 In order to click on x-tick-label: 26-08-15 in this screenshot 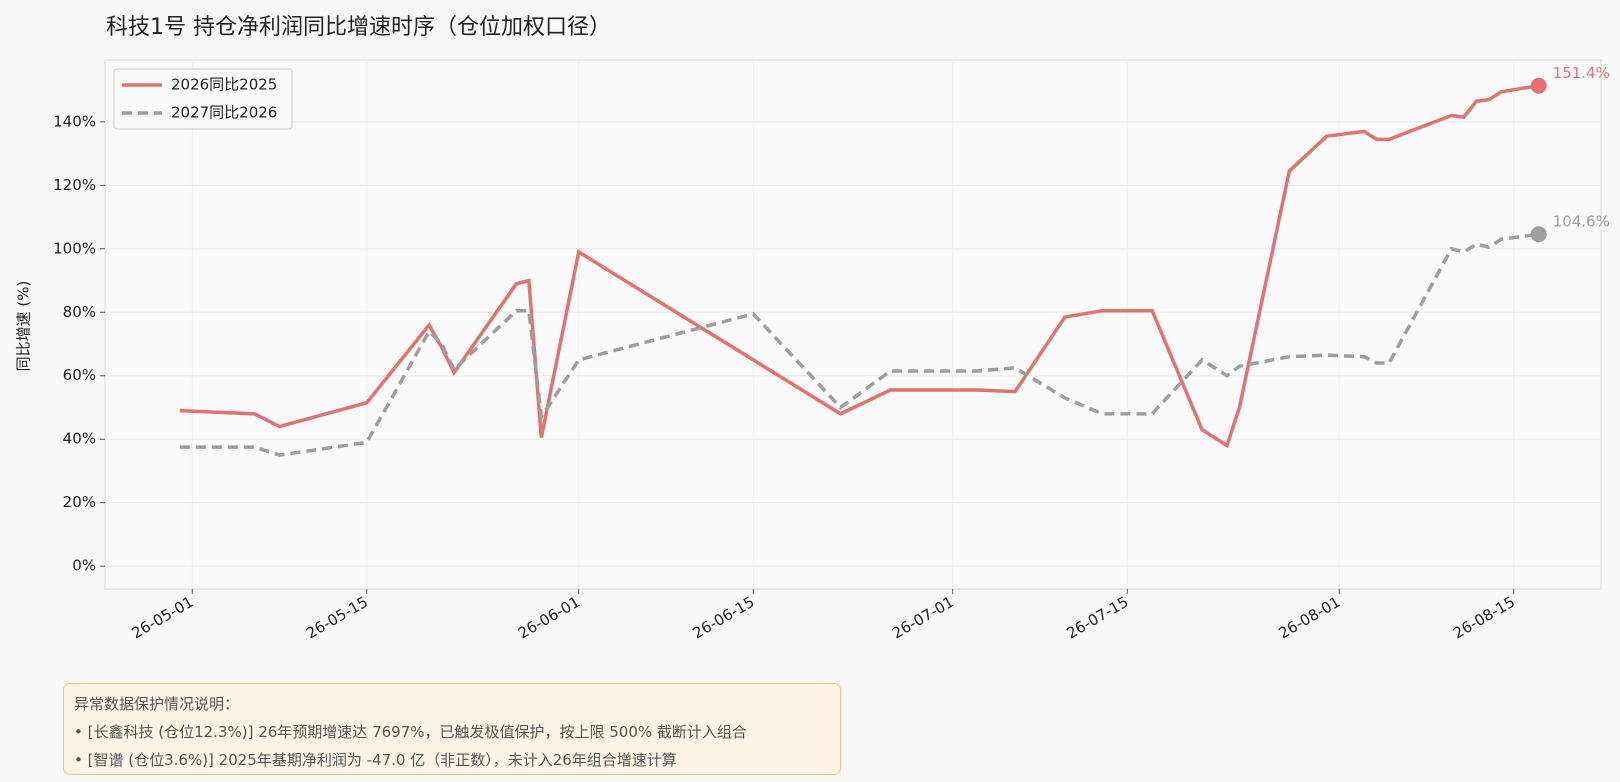, I will do `click(1484, 618)`.